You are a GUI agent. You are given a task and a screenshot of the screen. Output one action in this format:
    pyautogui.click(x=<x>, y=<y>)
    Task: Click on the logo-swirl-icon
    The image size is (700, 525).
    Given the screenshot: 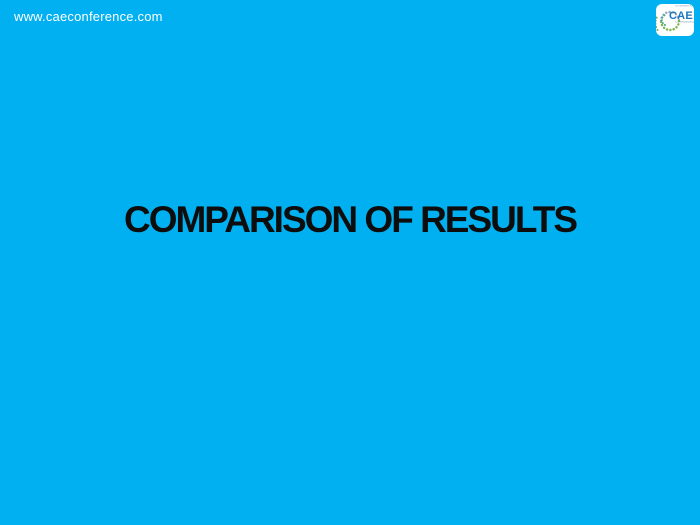 What is the action you would take?
    pyautogui.click(x=668, y=21)
    